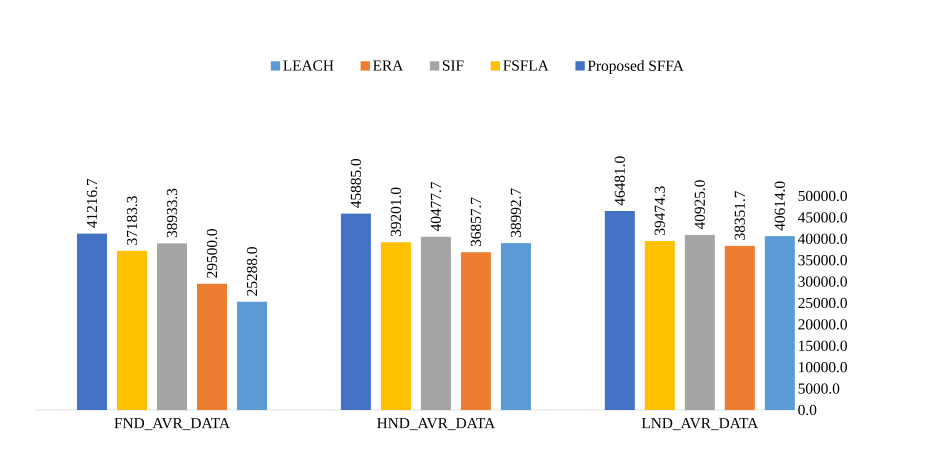 The image size is (931, 452). I want to click on legend-label: ERA, so click(388, 65).